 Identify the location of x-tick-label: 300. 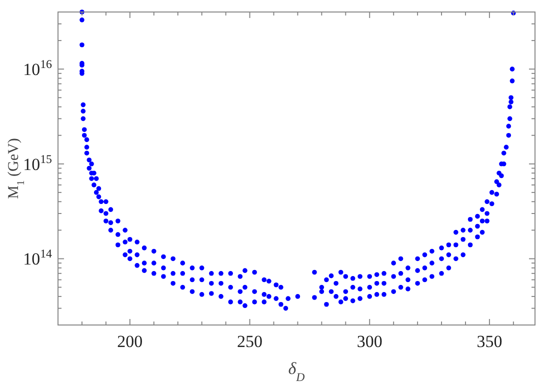
(369, 341).